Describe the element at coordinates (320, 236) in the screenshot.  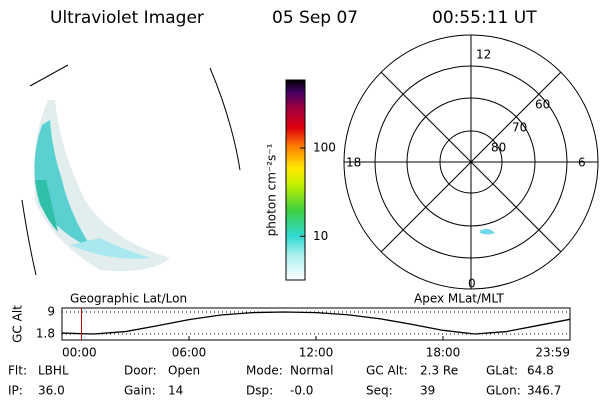
I see `colorbar-tick-label: 10` at that location.